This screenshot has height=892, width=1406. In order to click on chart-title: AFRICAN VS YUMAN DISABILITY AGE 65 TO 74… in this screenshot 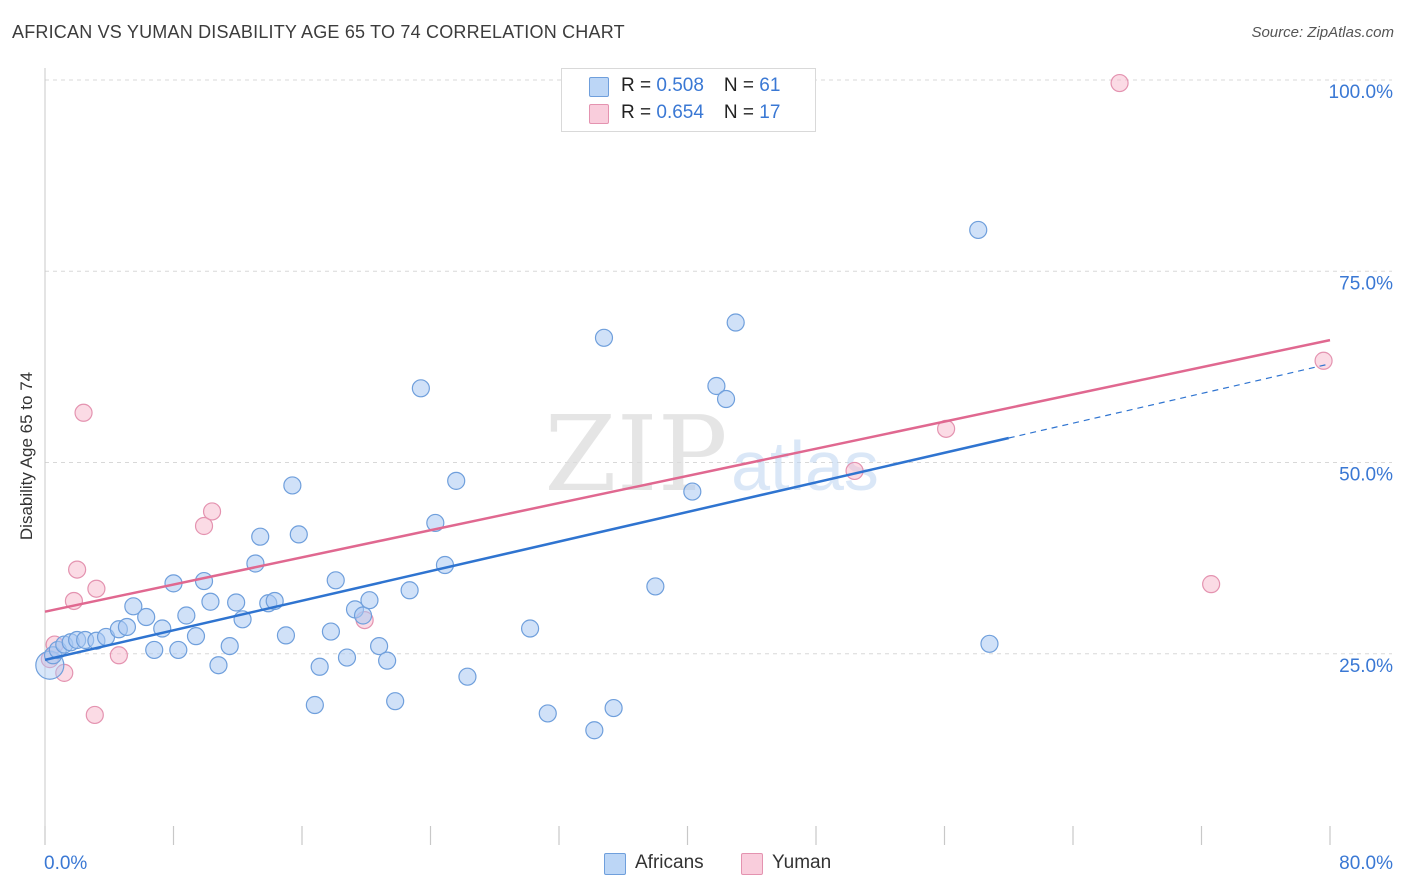, I will do `click(318, 32)`.